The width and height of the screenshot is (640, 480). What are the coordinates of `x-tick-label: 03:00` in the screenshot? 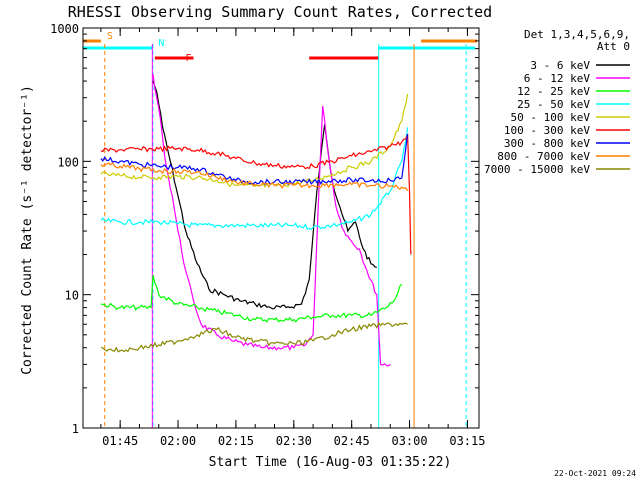 It's located at (409, 441).